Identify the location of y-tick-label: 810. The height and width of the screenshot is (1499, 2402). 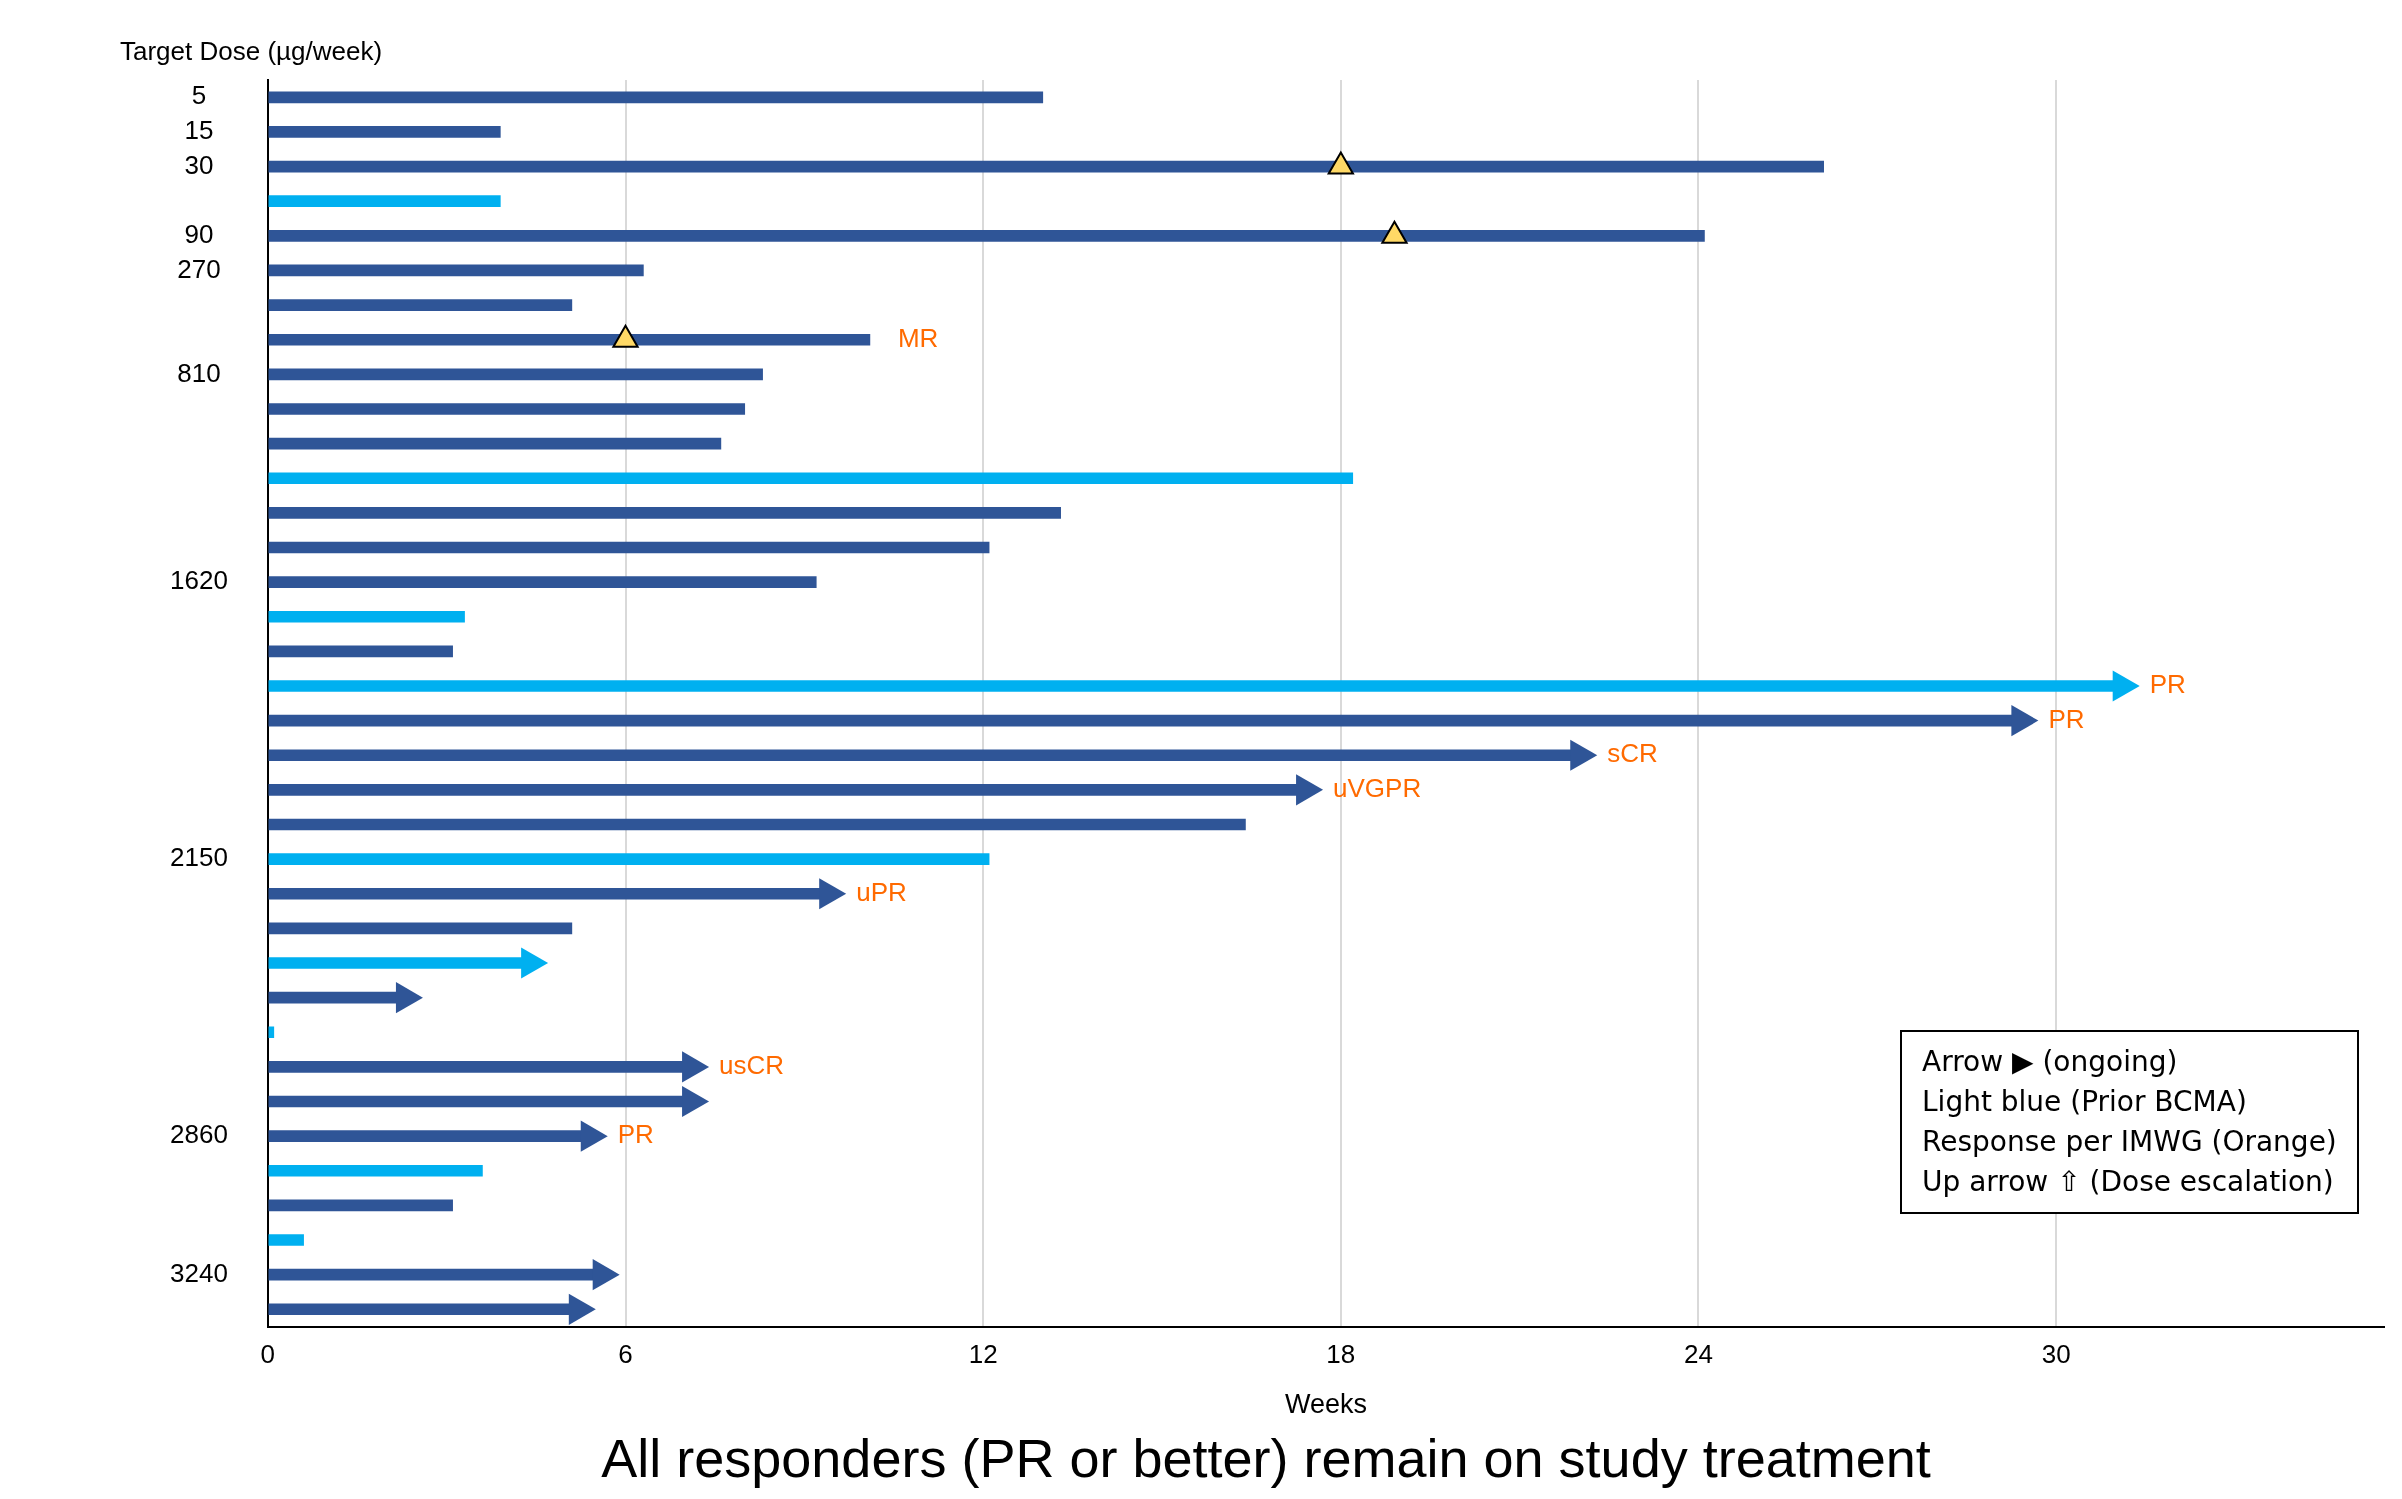
(199, 372).